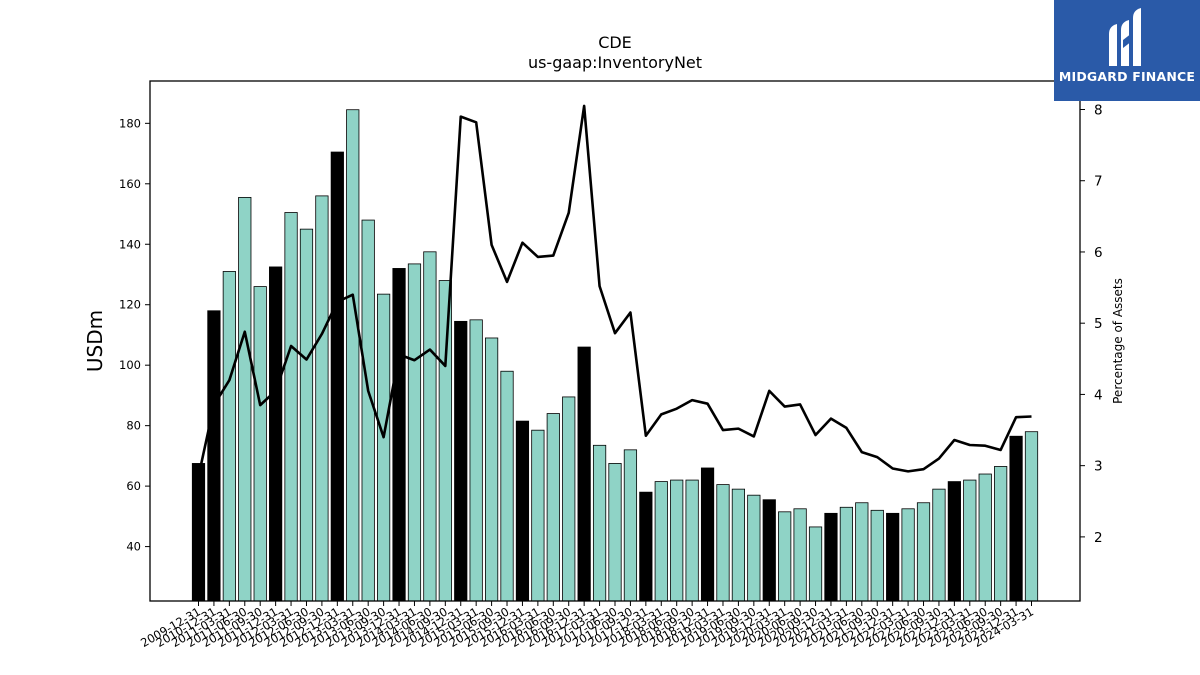 Image resolution: width=1200 pixels, height=675 pixels. Describe the element at coordinates (130, 305) in the screenshot. I see `y-tick-label: 120` at that location.